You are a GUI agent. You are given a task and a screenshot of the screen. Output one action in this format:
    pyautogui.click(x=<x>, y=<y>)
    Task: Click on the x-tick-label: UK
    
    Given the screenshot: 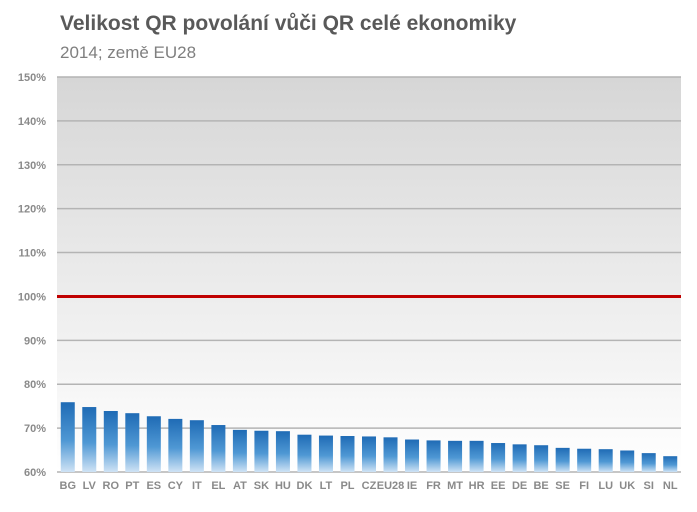 What is the action you would take?
    pyautogui.click(x=627, y=486)
    